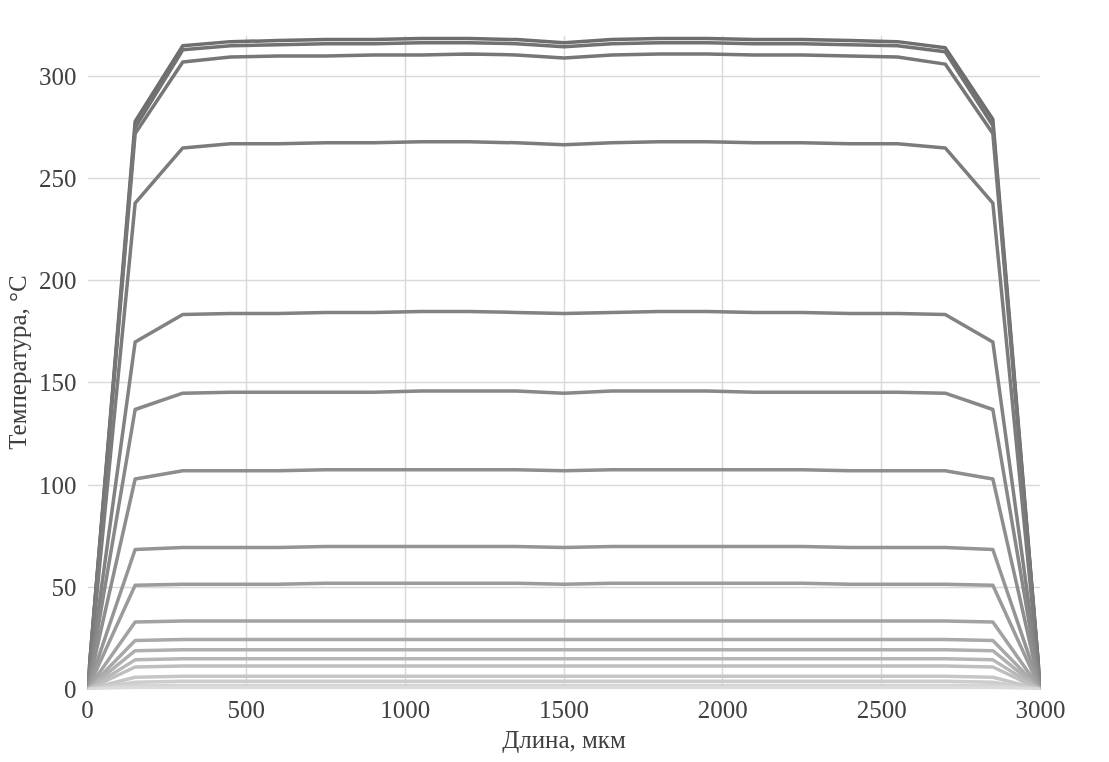 The height and width of the screenshot is (762, 1109). Describe the element at coordinates (564, 739) in the screenshot. I see `x-axis-title: Длина, мкм` at that location.